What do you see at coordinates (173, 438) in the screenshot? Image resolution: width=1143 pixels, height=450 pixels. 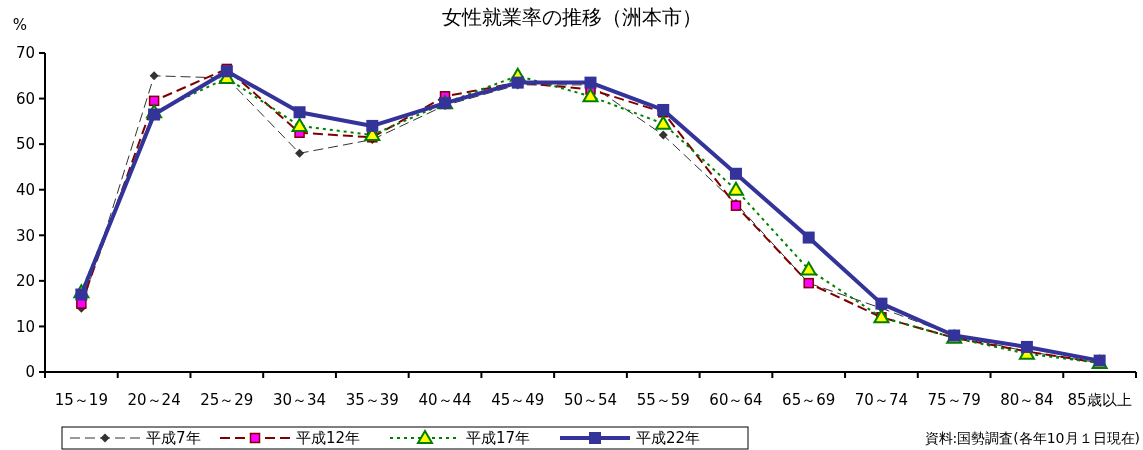 I see `legend-label: 平成7年` at bounding box center [173, 438].